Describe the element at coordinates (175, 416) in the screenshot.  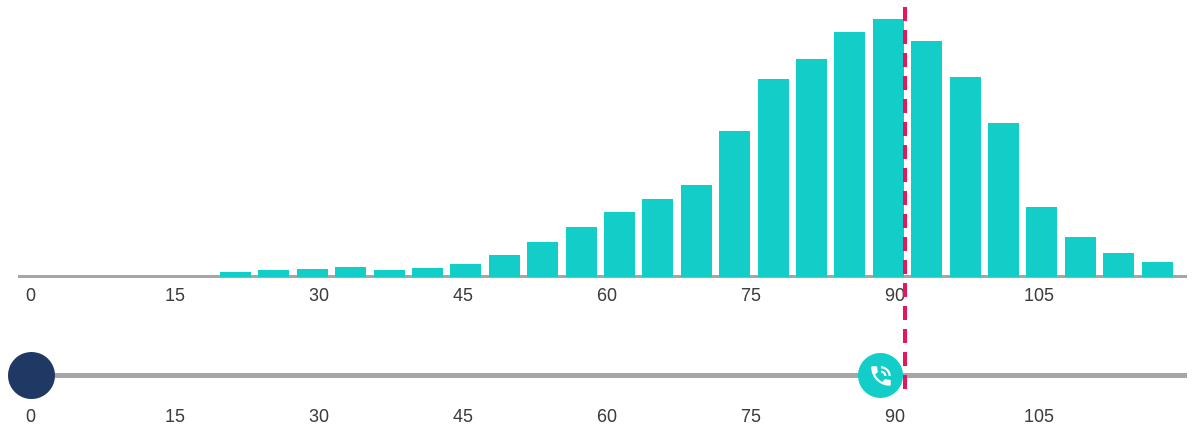
I see `slider-tick-label: 15` at that location.